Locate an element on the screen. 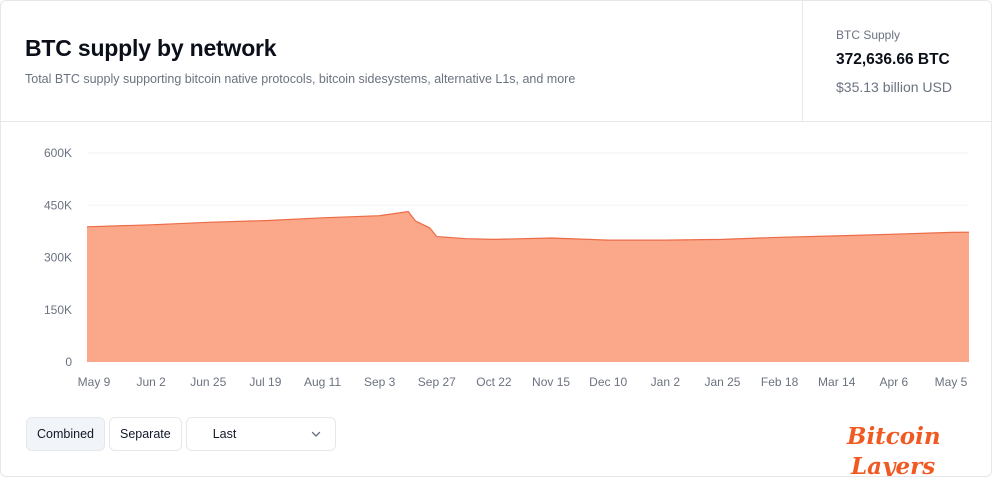 This screenshot has height=477, width=992. x-tick-label: Jan 25 is located at coordinates (722, 382).